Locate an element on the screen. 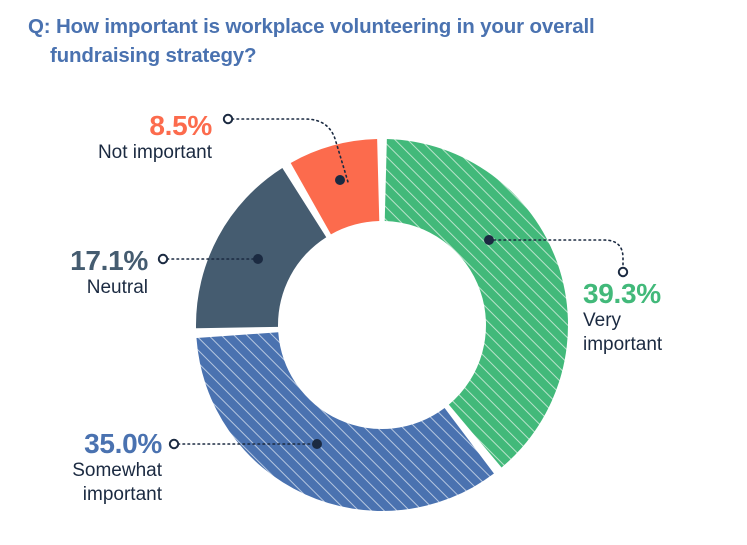  callout-somewhat-important-value: 35.0% is located at coordinates (123, 443).